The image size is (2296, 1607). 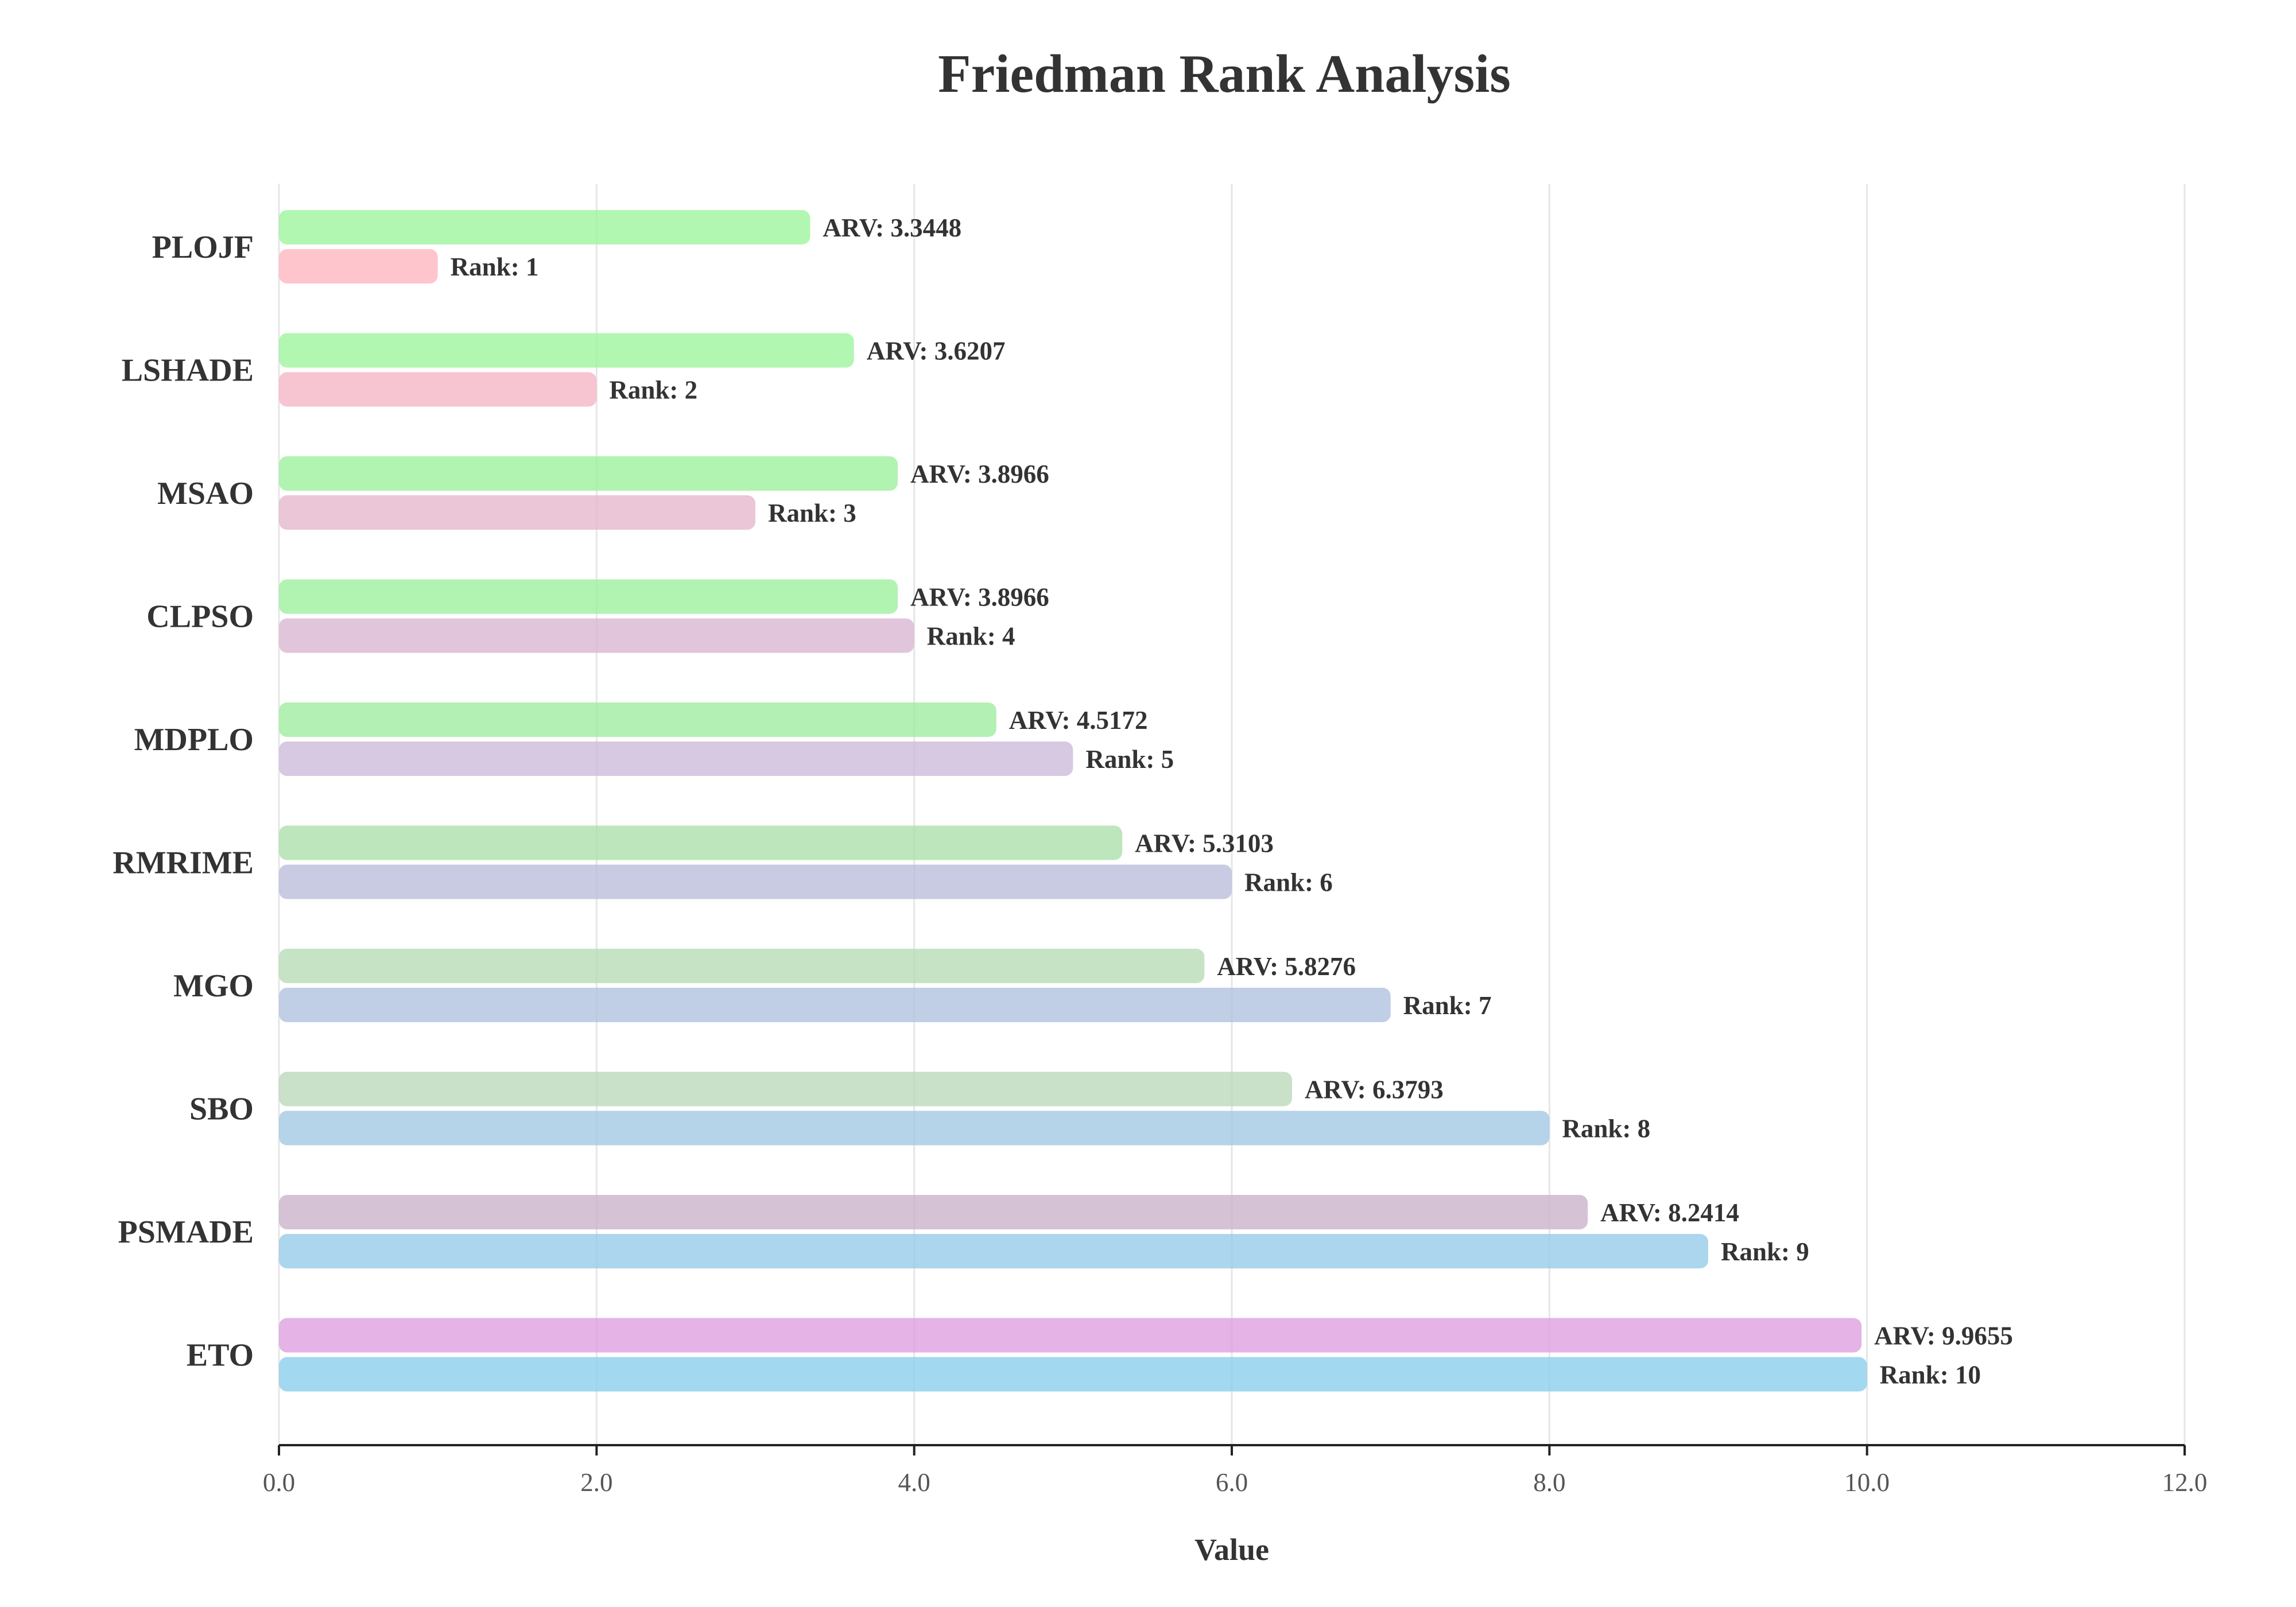 What do you see at coordinates (1930, 1375) in the screenshot?
I see `rank-data-label: Rank: 10` at bounding box center [1930, 1375].